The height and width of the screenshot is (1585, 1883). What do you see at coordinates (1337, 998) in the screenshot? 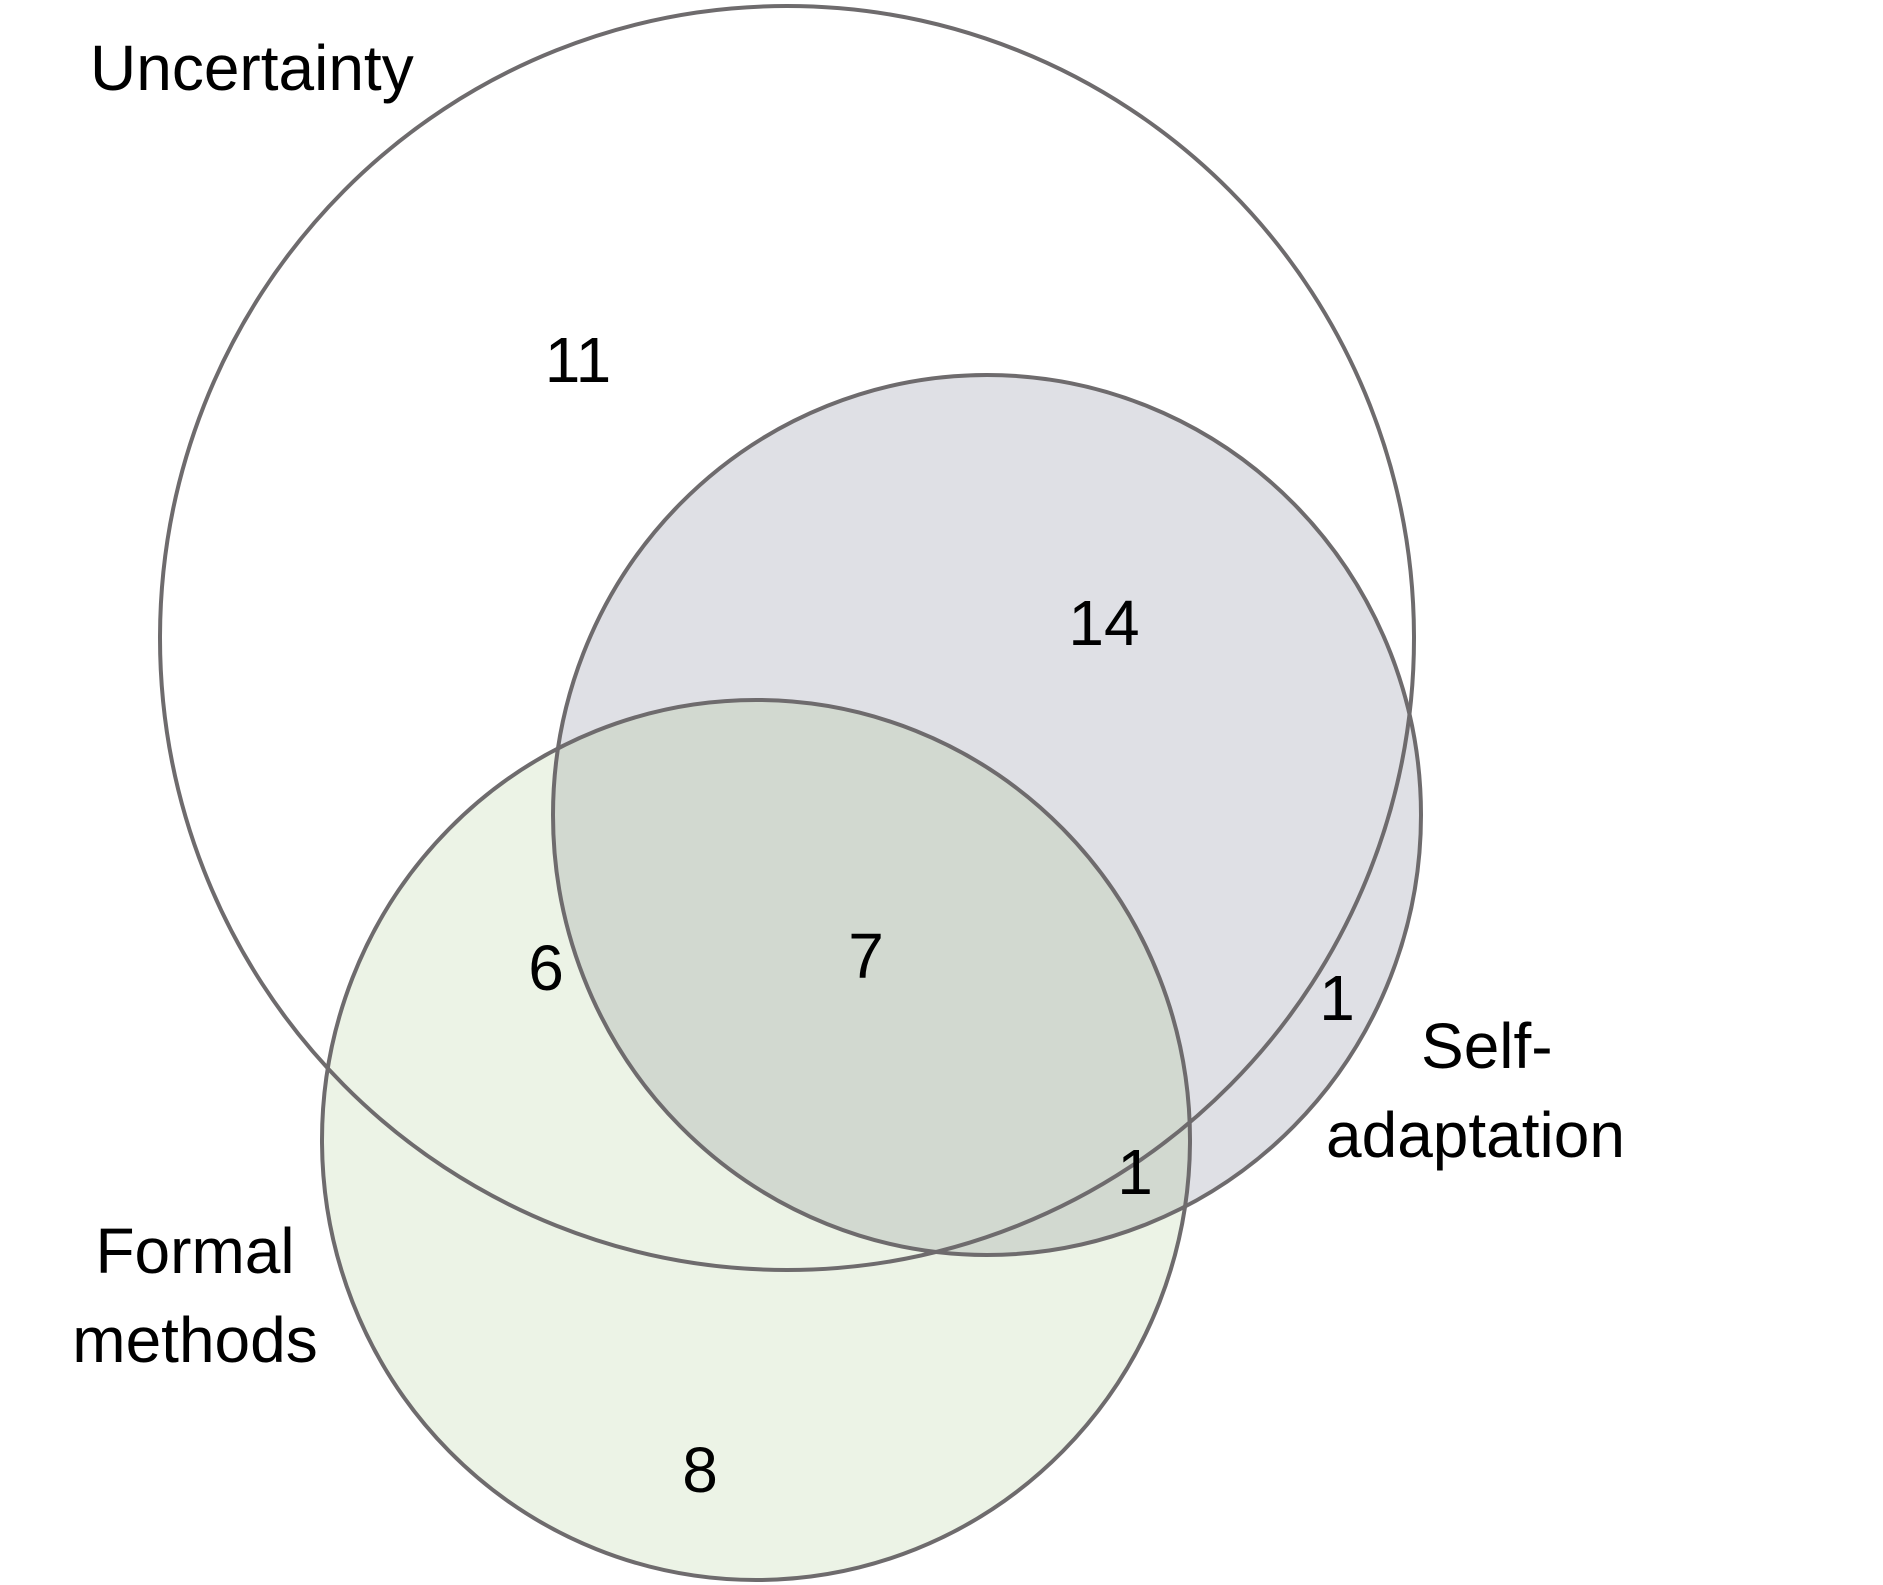
I see `count-self-adaptation-only: 1` at bounding box center [1337, 998].